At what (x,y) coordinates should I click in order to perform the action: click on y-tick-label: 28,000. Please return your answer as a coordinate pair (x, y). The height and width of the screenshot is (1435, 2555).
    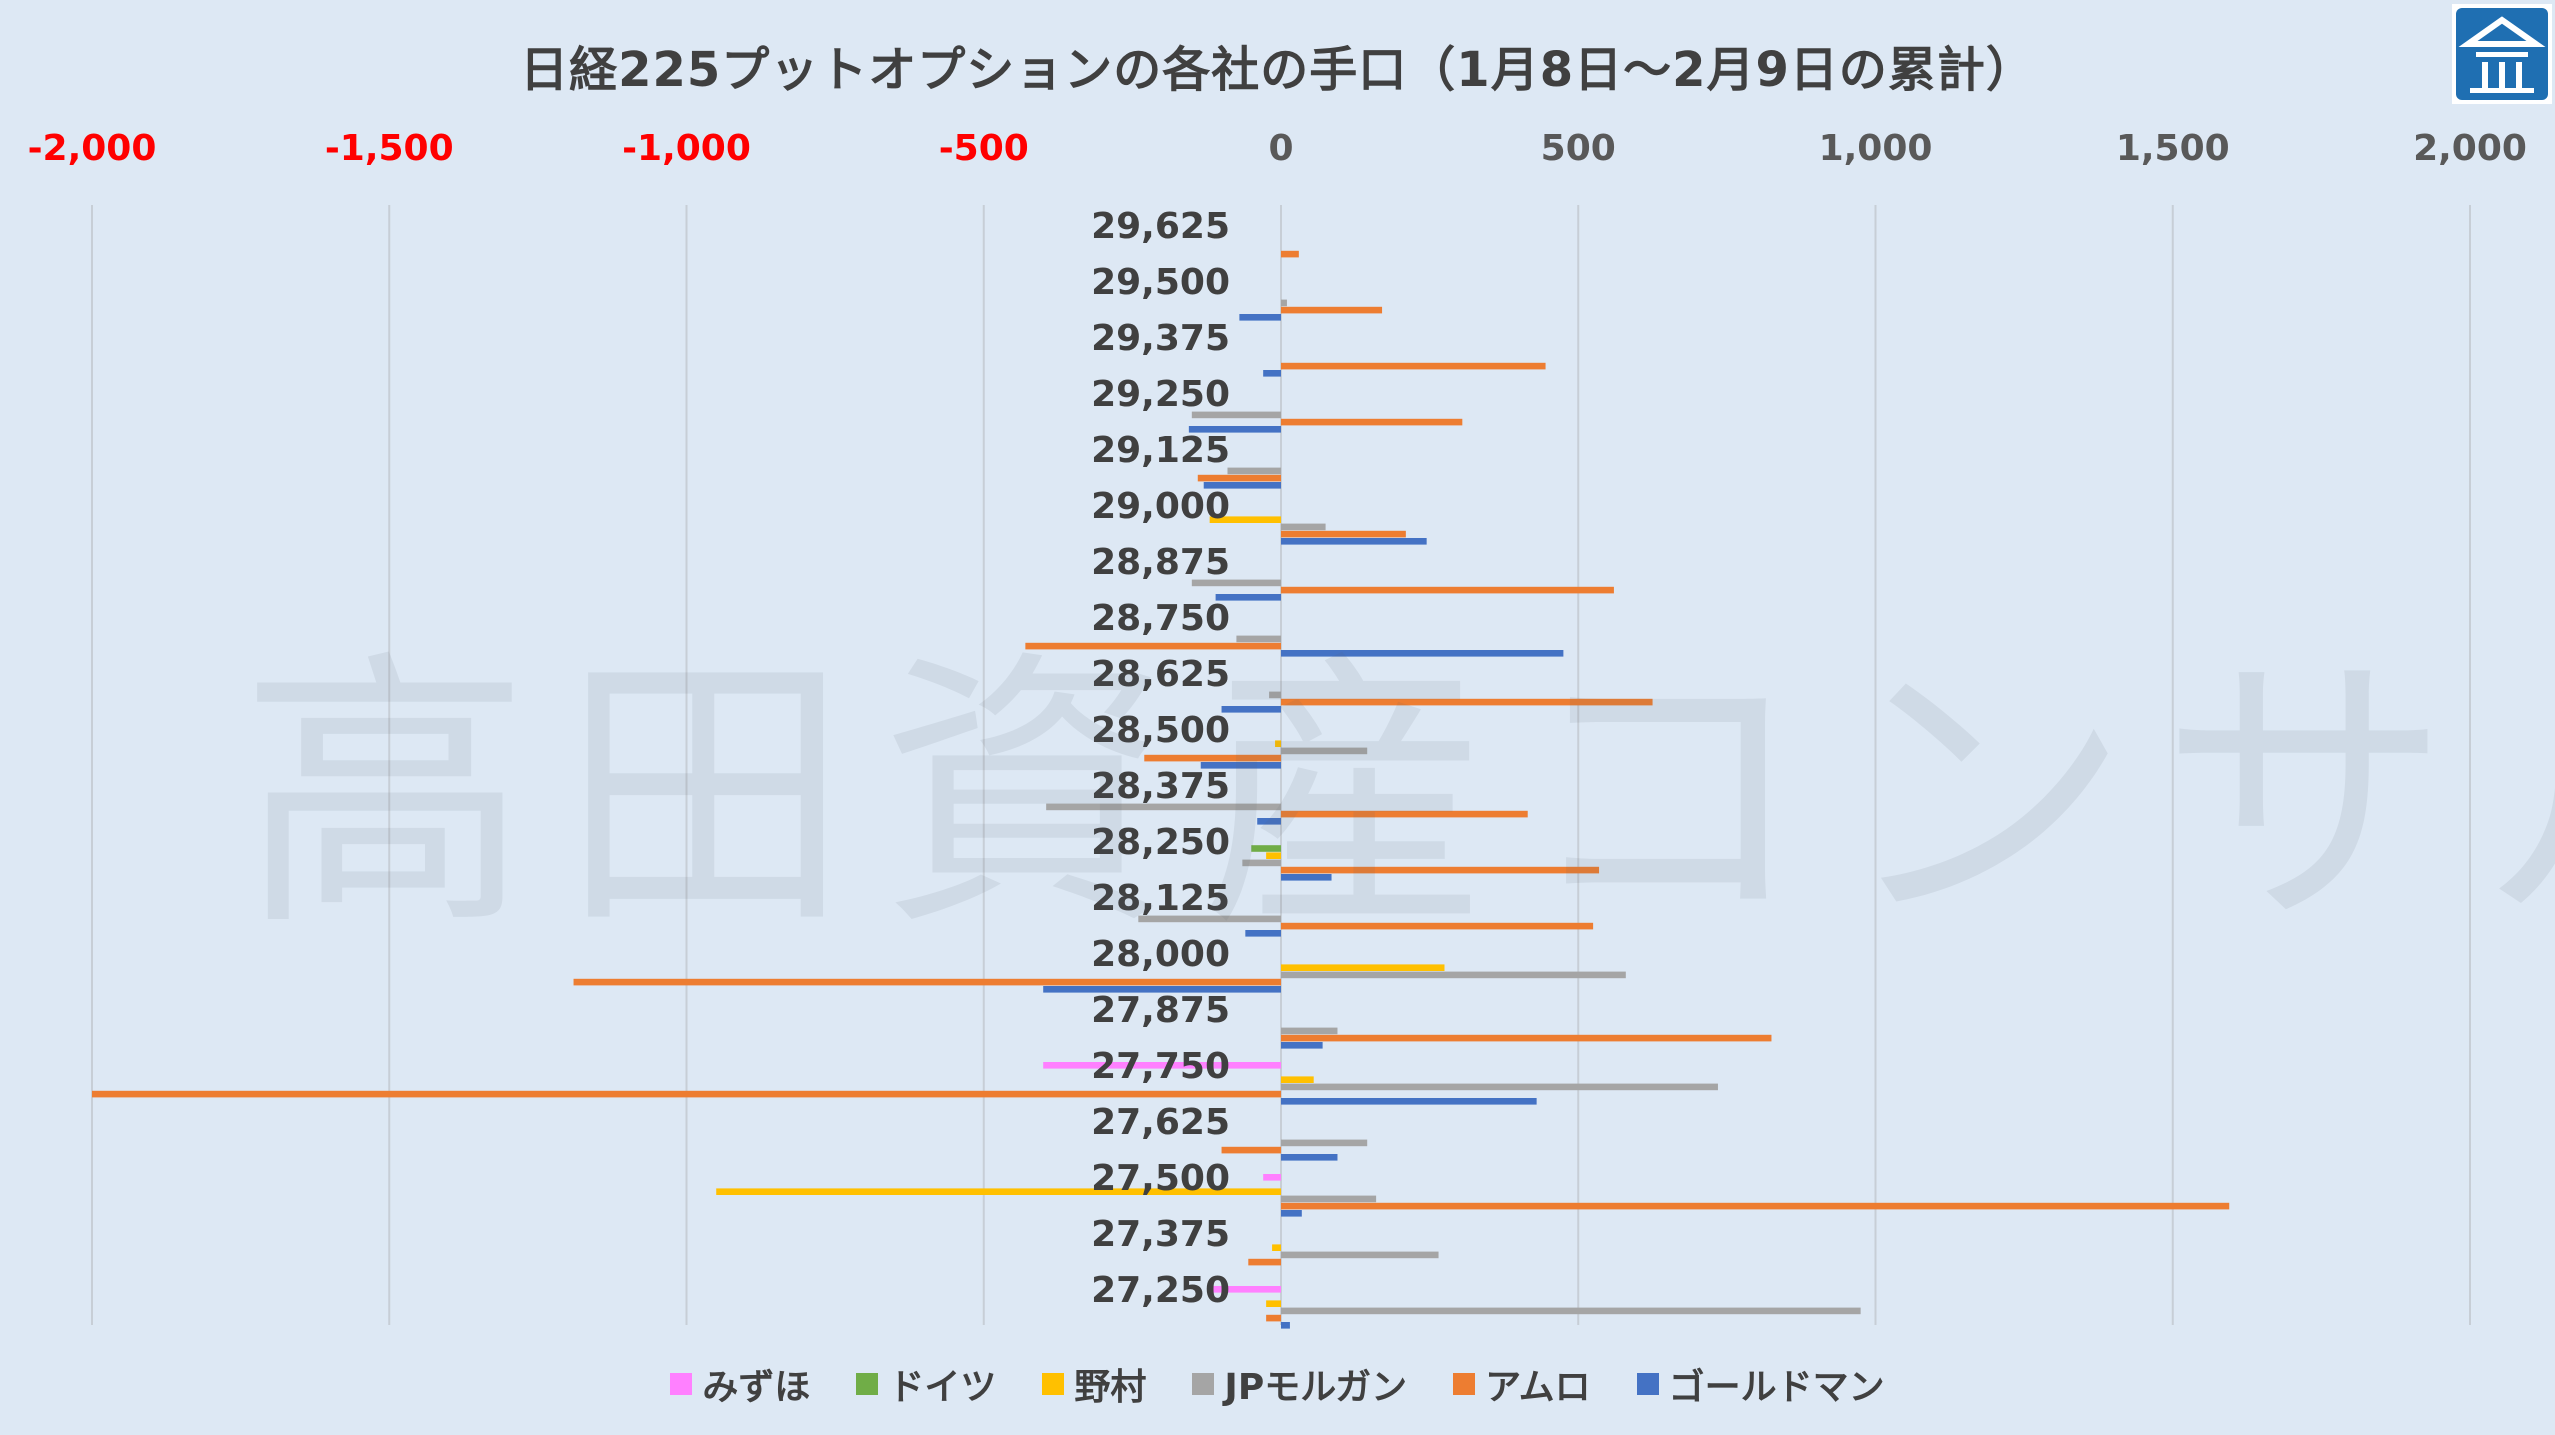
    Looking at the image, I should click on (1160, 954).